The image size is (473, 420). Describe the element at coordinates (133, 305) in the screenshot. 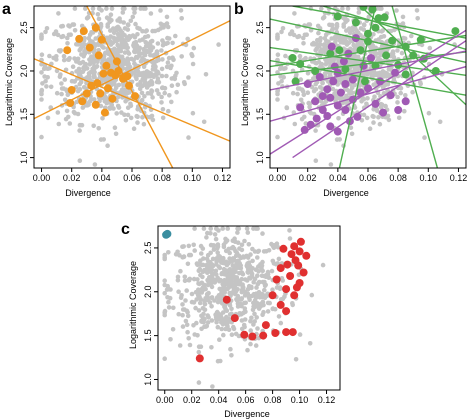

I see `y-axis-title-c: Logarithmic Coverage` at that location.